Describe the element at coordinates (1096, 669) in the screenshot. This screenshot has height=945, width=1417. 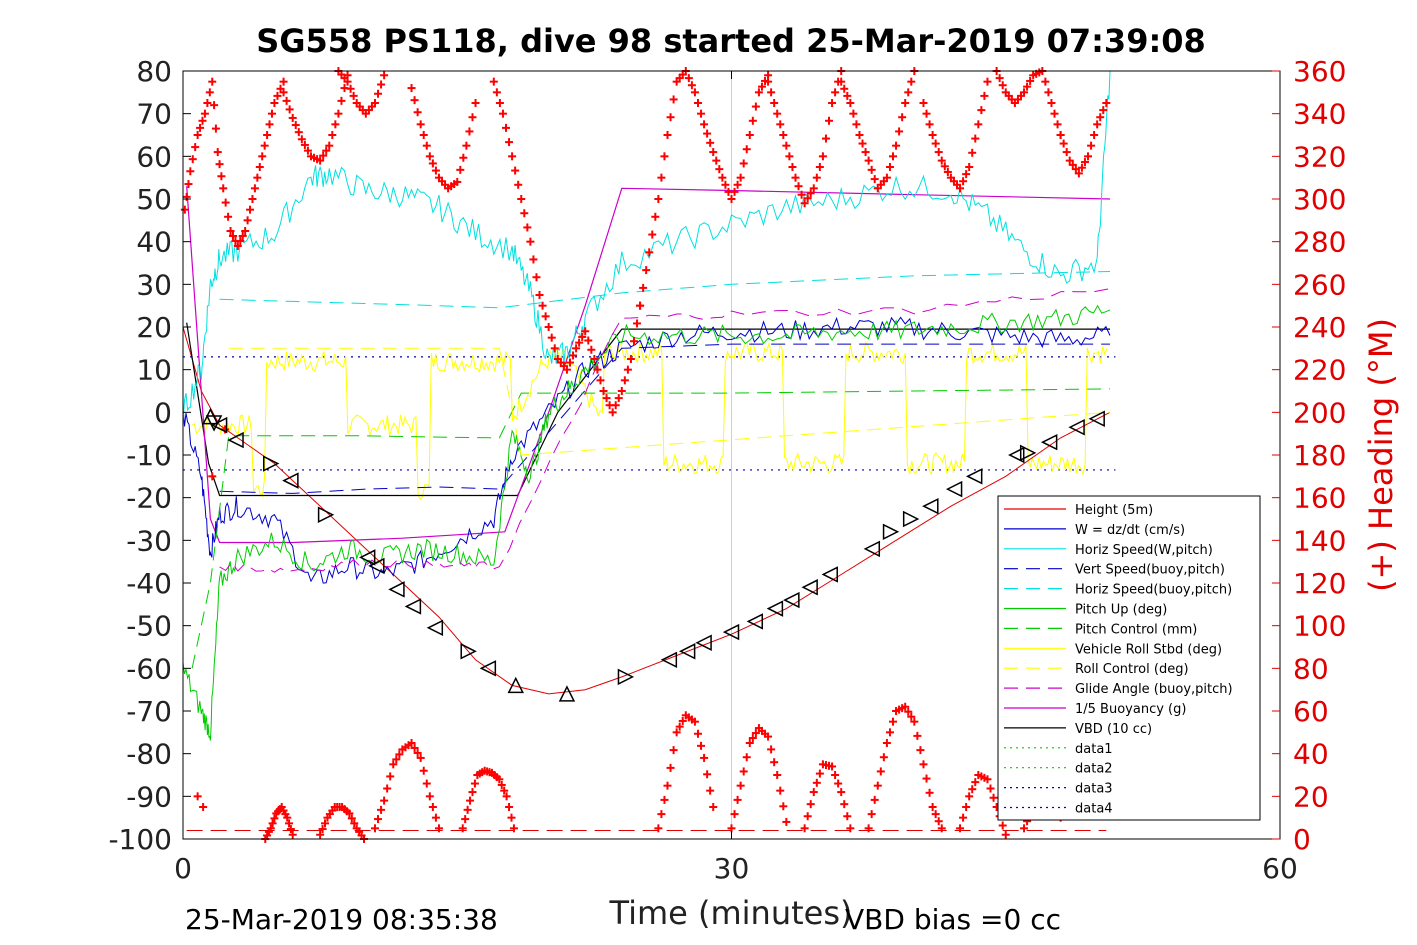
I see `legend-entry: Roll Control (deg)` at that location.